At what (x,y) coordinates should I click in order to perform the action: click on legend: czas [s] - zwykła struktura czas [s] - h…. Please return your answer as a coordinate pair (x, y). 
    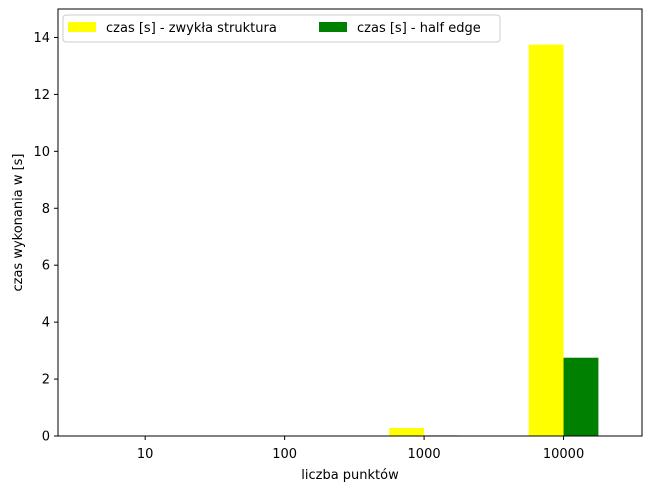
    Looking at the image, I should click on (281, 28).